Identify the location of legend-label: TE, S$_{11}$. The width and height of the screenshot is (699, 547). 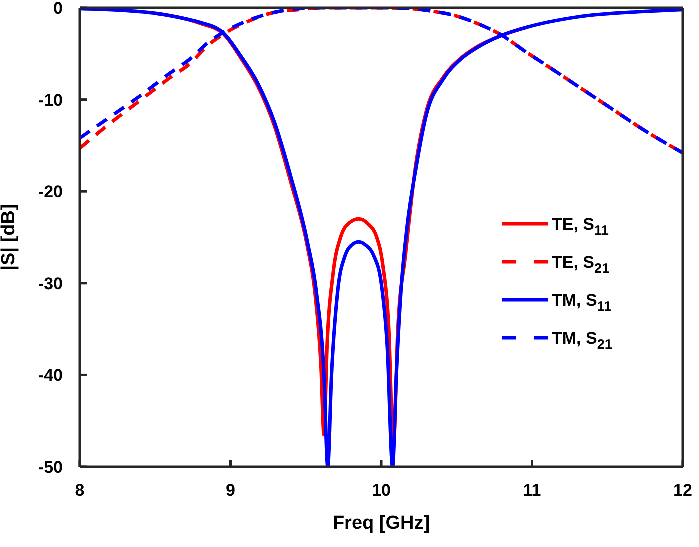
(581, 226).